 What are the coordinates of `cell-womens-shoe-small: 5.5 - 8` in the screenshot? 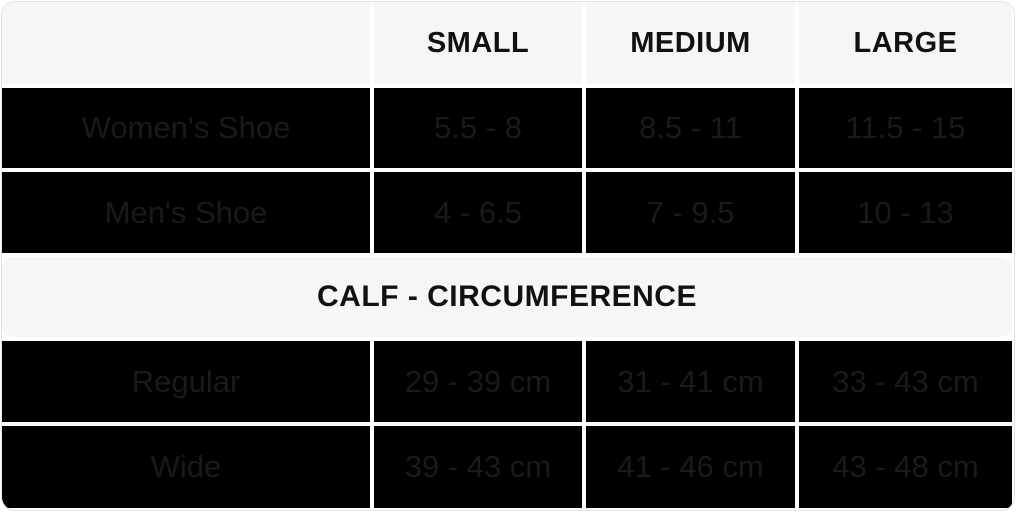 It's located at (478, 128).